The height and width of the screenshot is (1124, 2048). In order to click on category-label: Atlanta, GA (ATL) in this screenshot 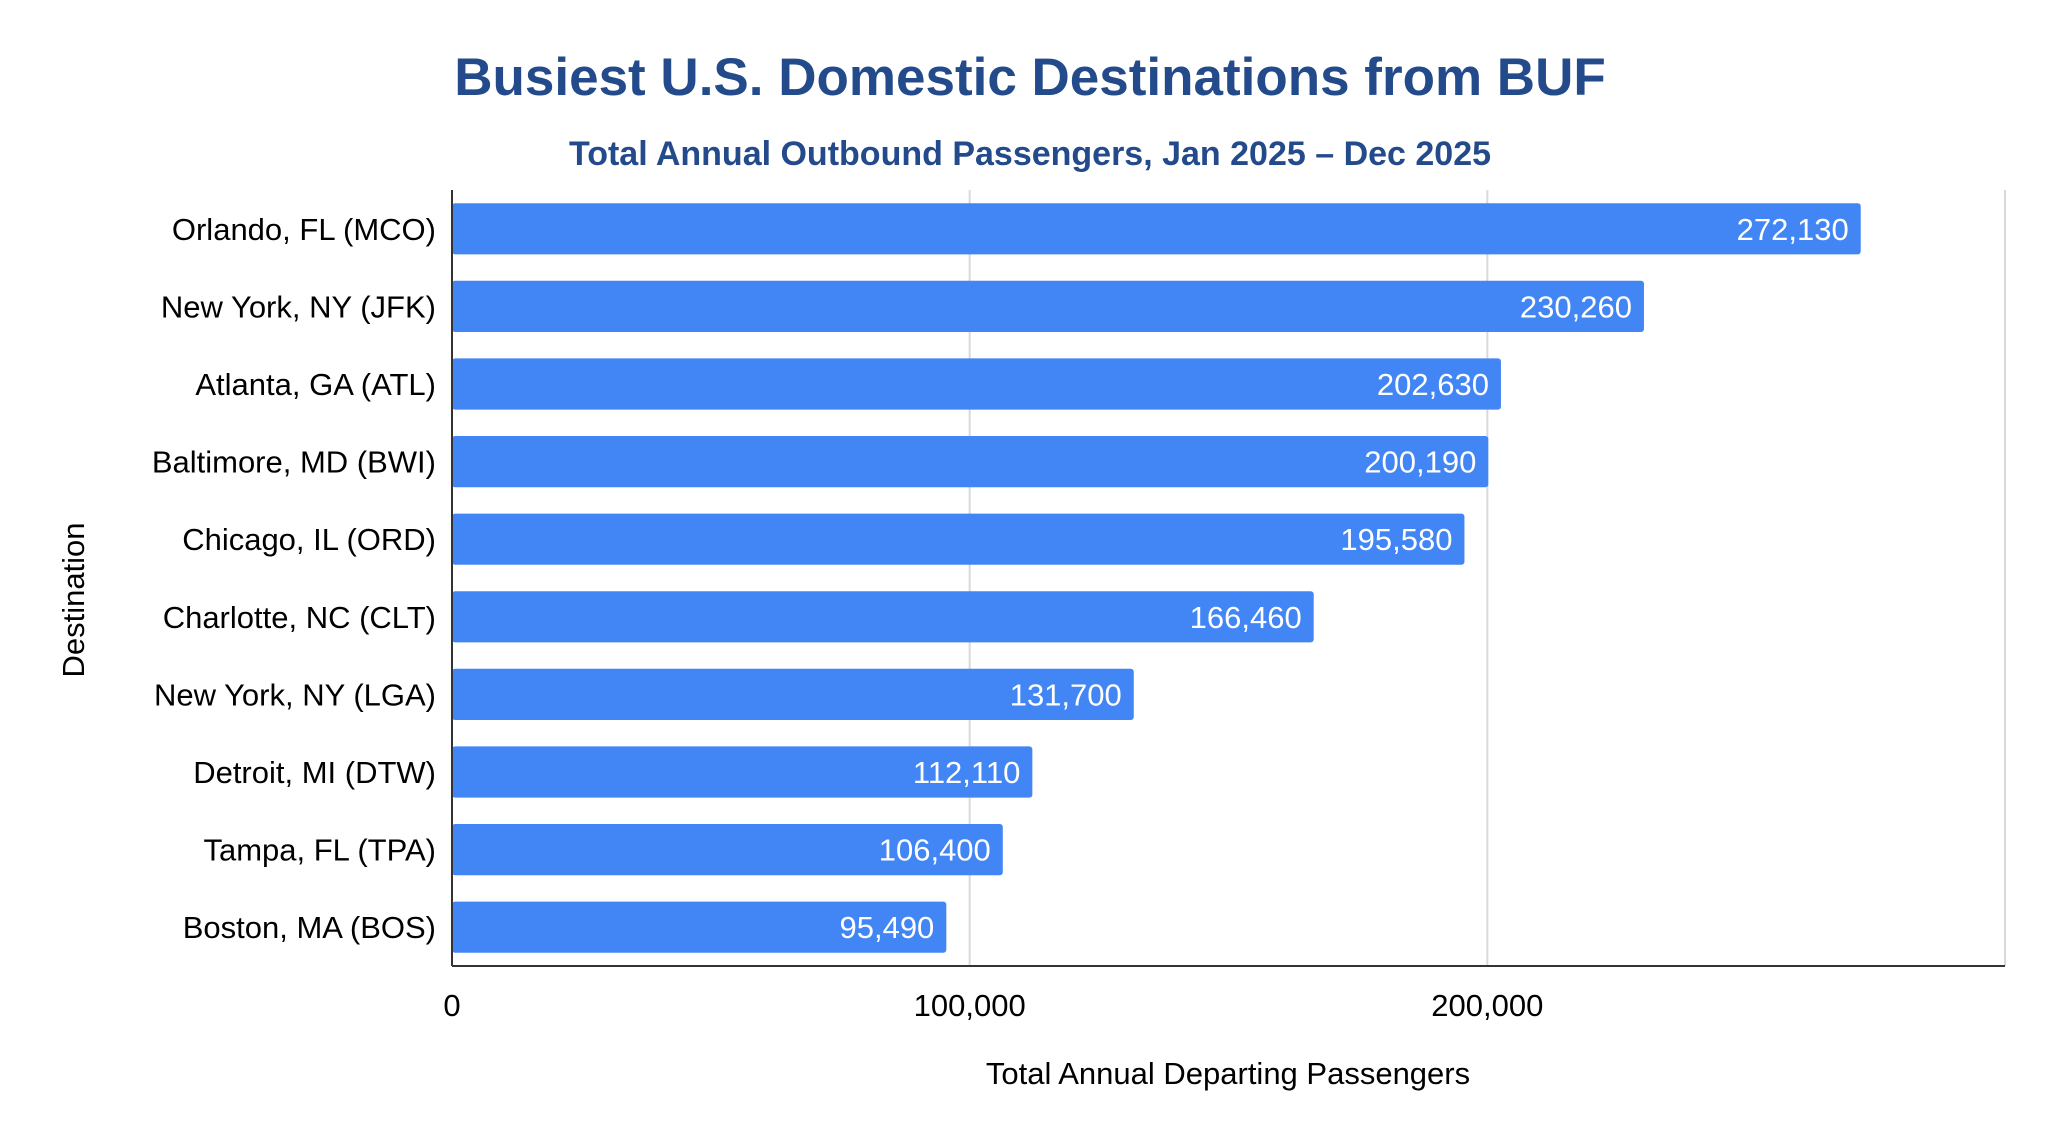, I will do `click(315, 384)`.